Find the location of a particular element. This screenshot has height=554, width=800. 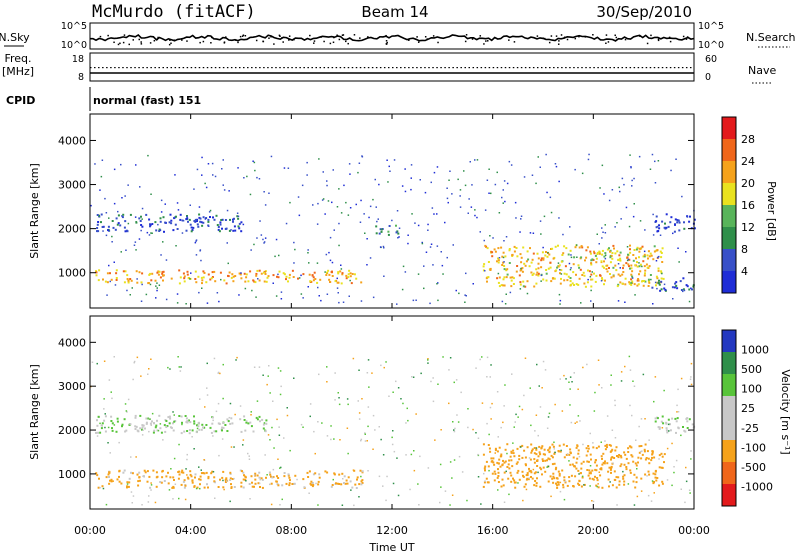

colorbar-segment is located at coordinates (729, 363).